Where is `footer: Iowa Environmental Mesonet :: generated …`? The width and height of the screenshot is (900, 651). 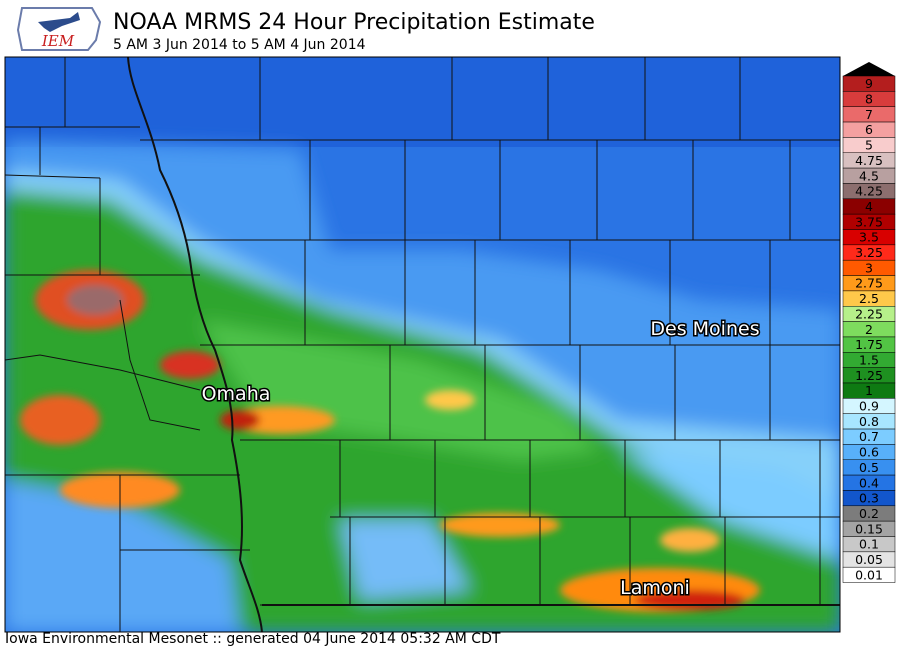
footer: Iowa Environmental Mesonet :: generated … is located at coordinates (253, 639).